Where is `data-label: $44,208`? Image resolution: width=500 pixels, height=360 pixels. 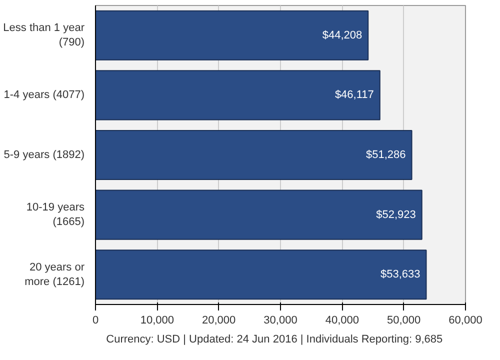 data-label: $44,208 is located at coordinates (342, 35).